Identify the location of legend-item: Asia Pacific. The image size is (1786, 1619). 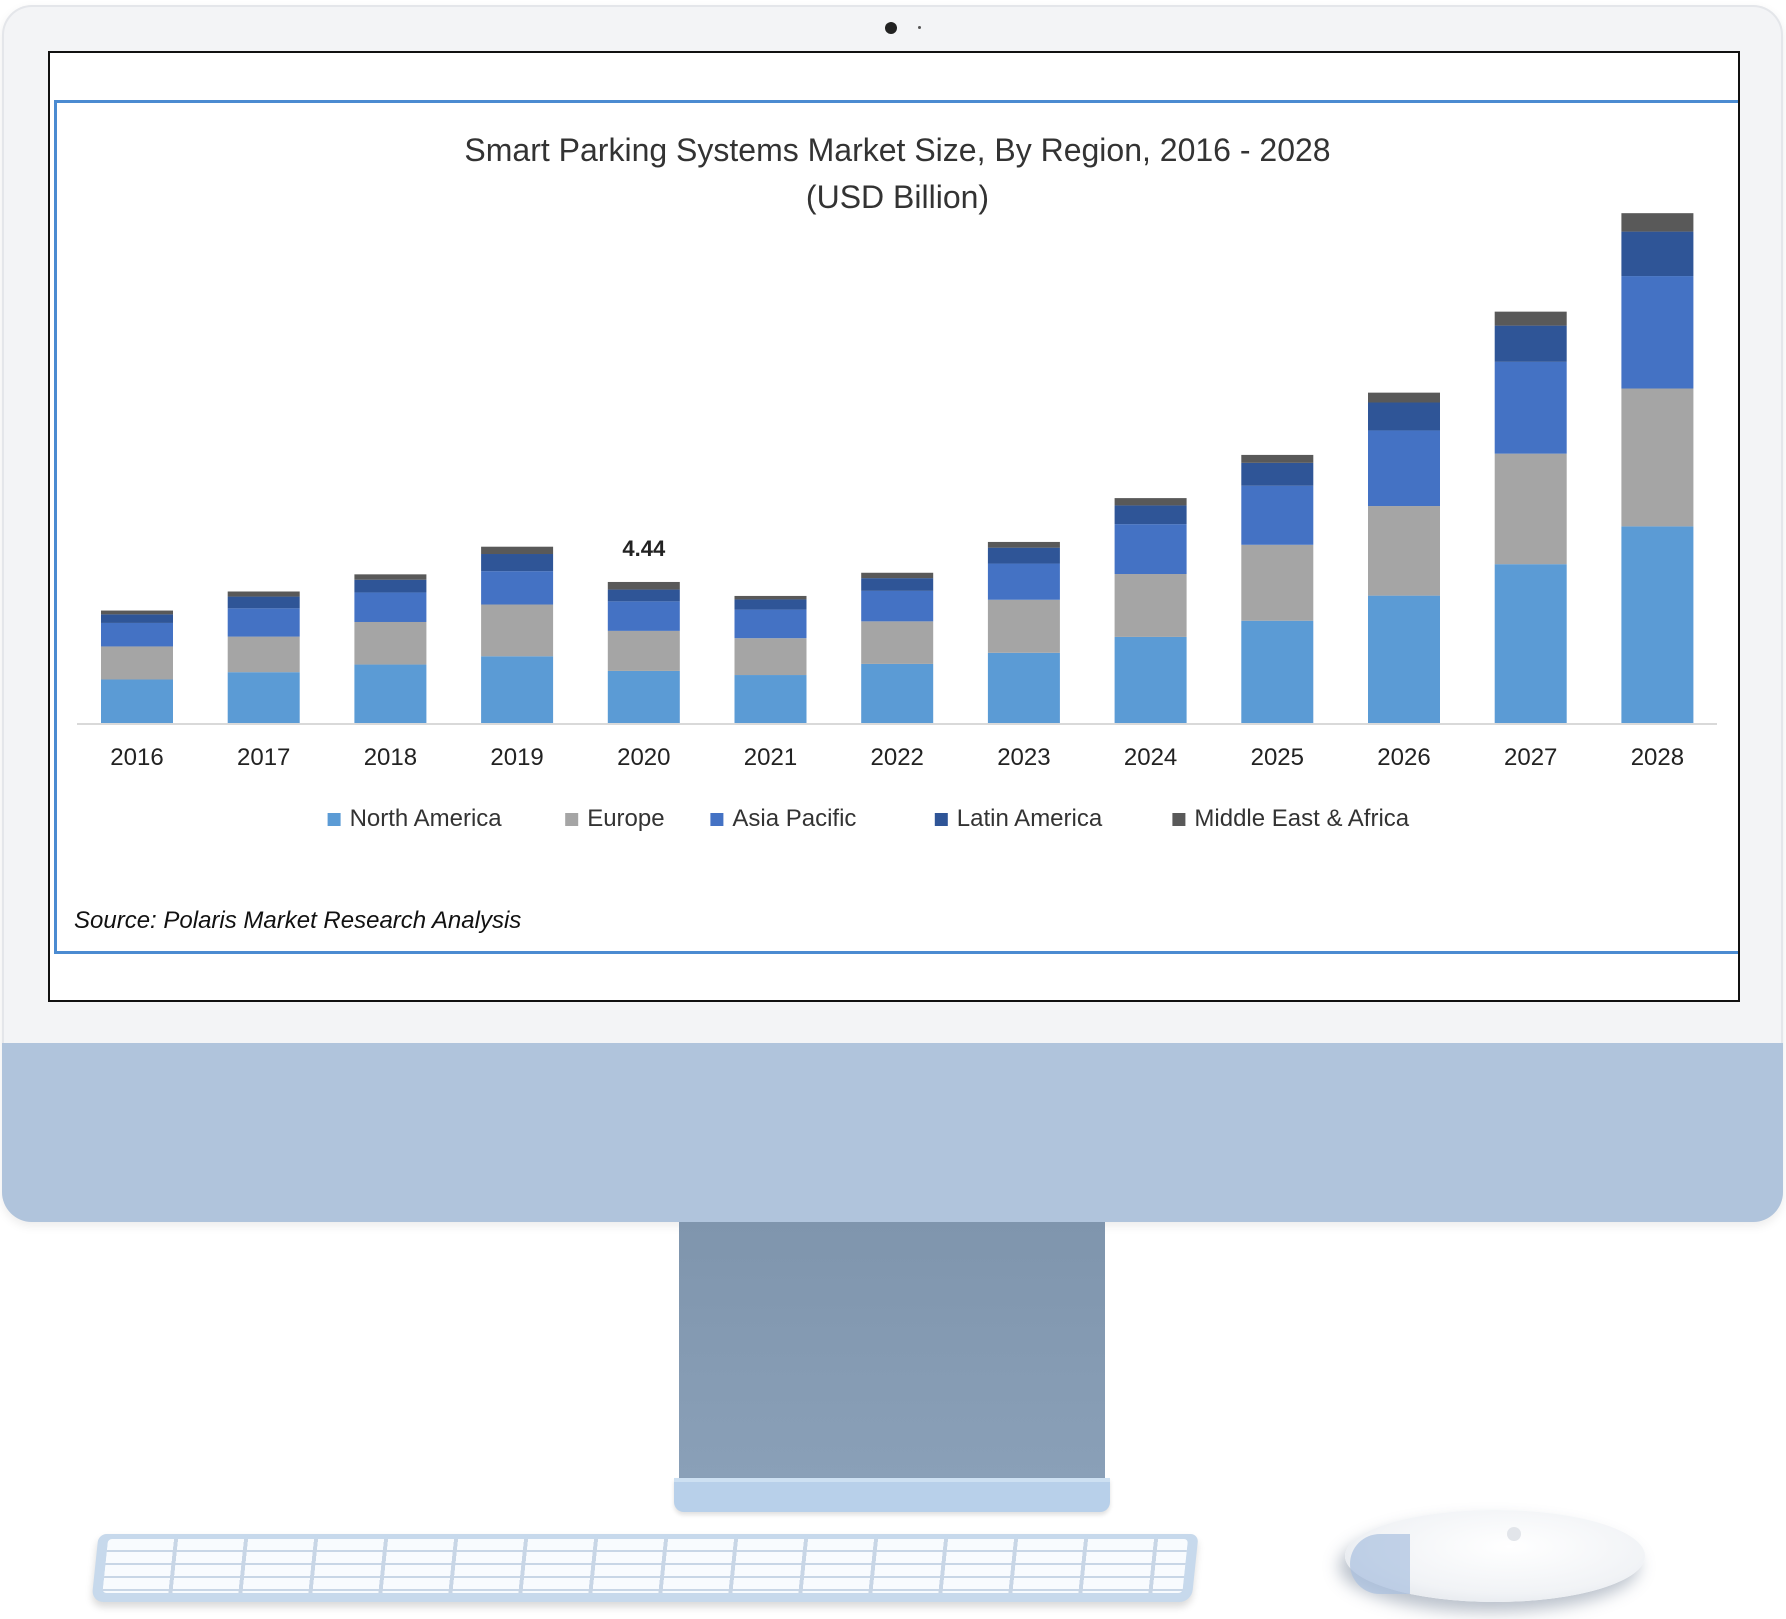
(794, 818).